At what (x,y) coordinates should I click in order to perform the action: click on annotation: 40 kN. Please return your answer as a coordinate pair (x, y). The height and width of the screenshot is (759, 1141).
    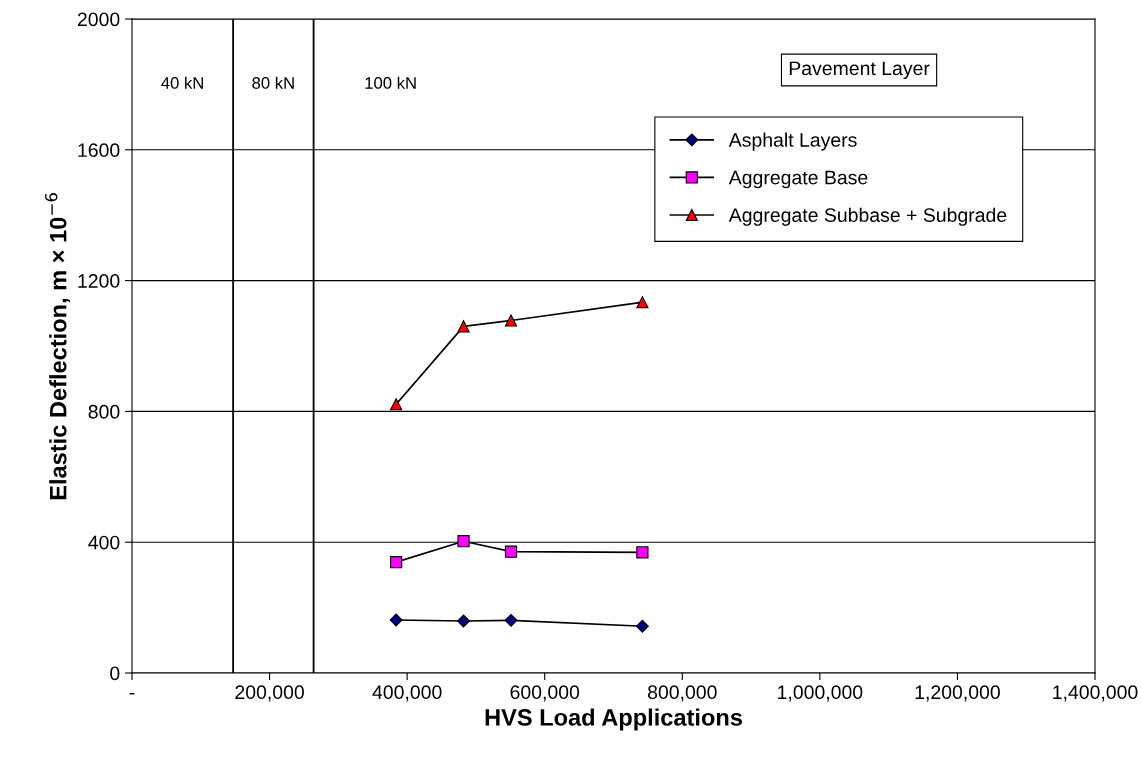
    Looking at the image, I should click on (182, 82).